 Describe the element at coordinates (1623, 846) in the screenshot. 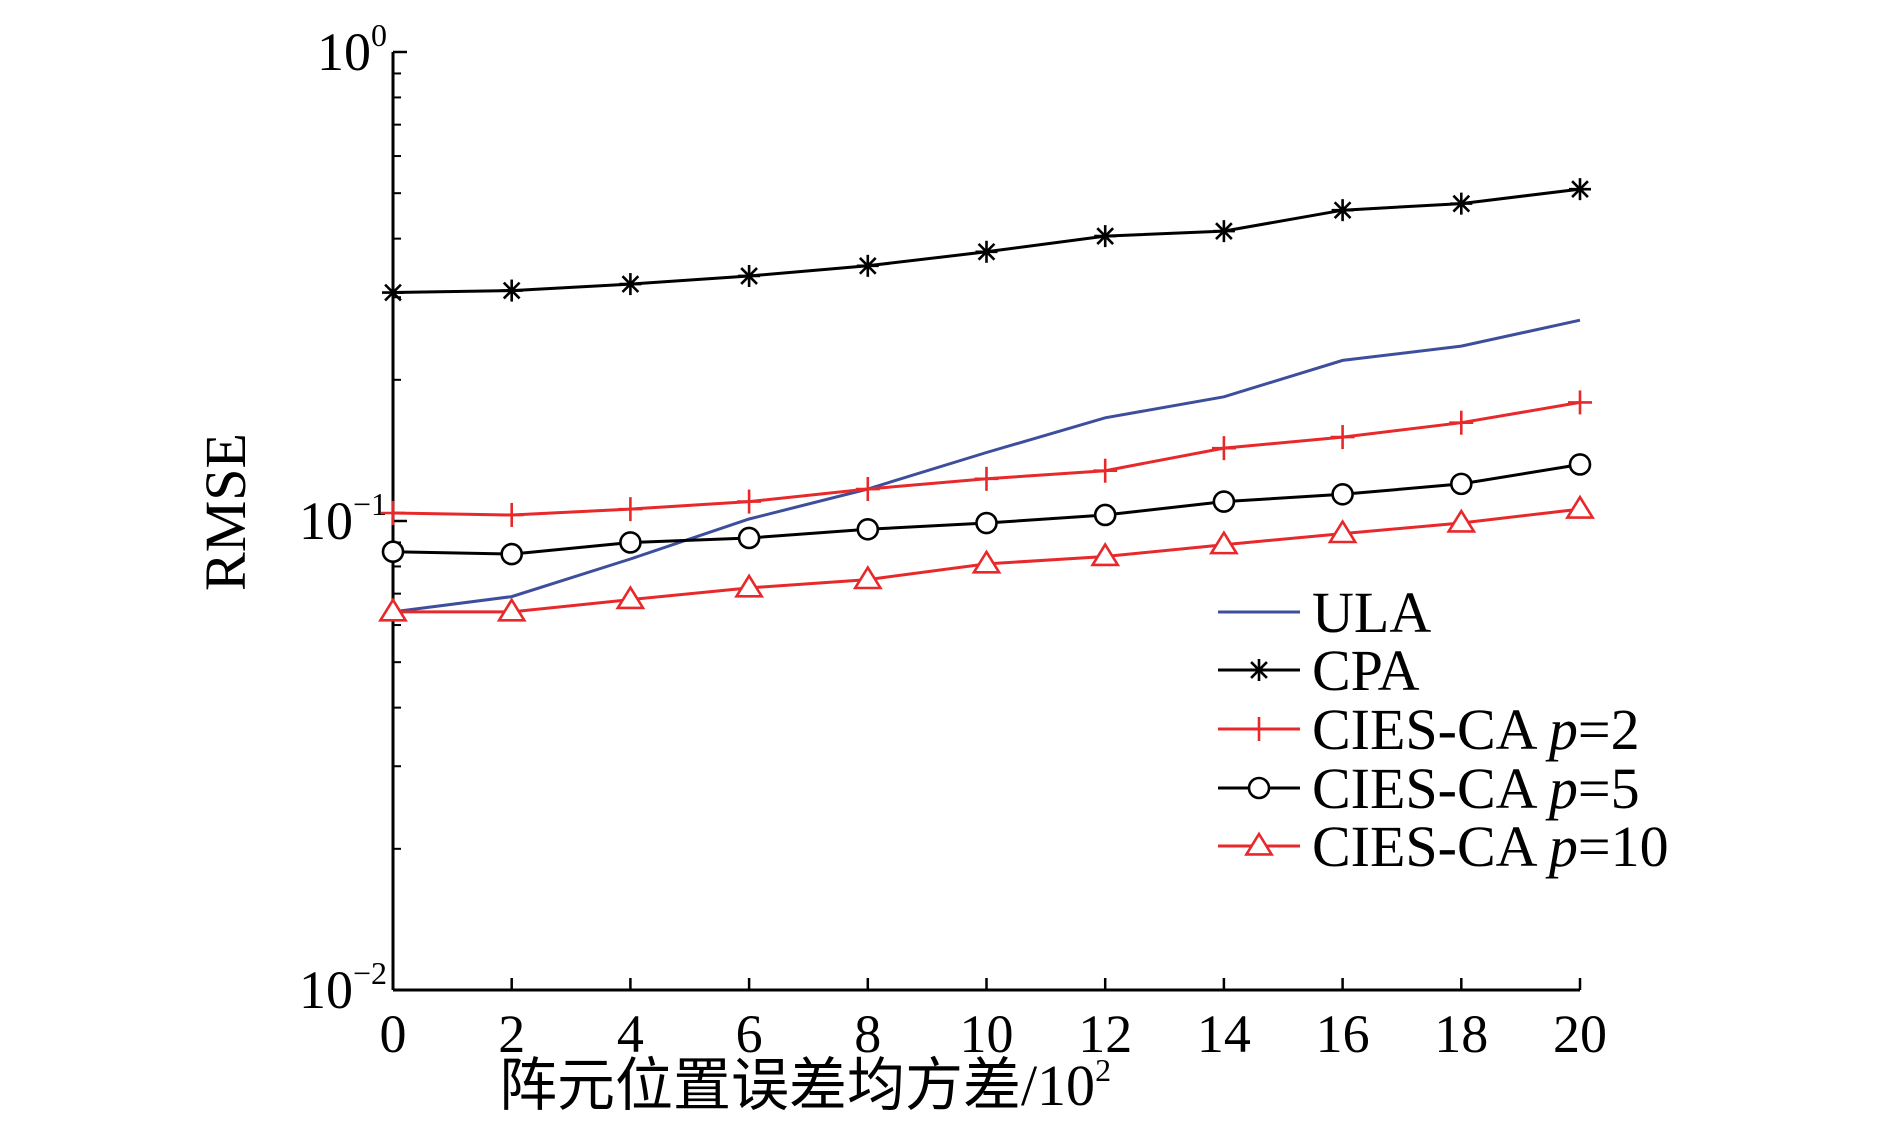

I see `legend-label-value: =10` at that location.